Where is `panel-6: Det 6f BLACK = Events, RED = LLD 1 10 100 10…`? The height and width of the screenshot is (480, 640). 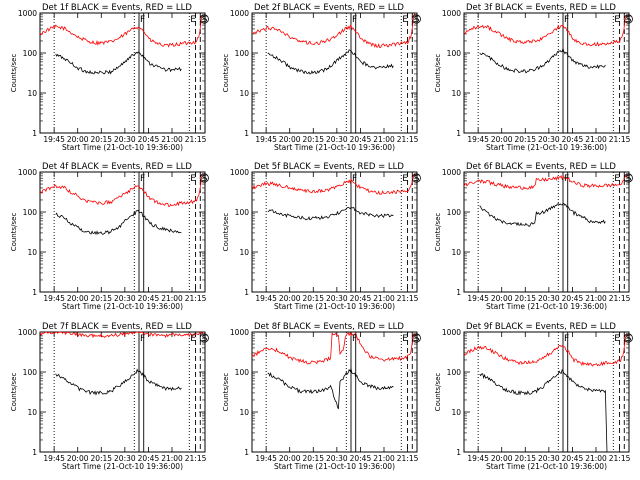
panel-6: Det 6f BLACK = Events, RED = LLD 1 10 100 10… is located at coordinates (533, 236).